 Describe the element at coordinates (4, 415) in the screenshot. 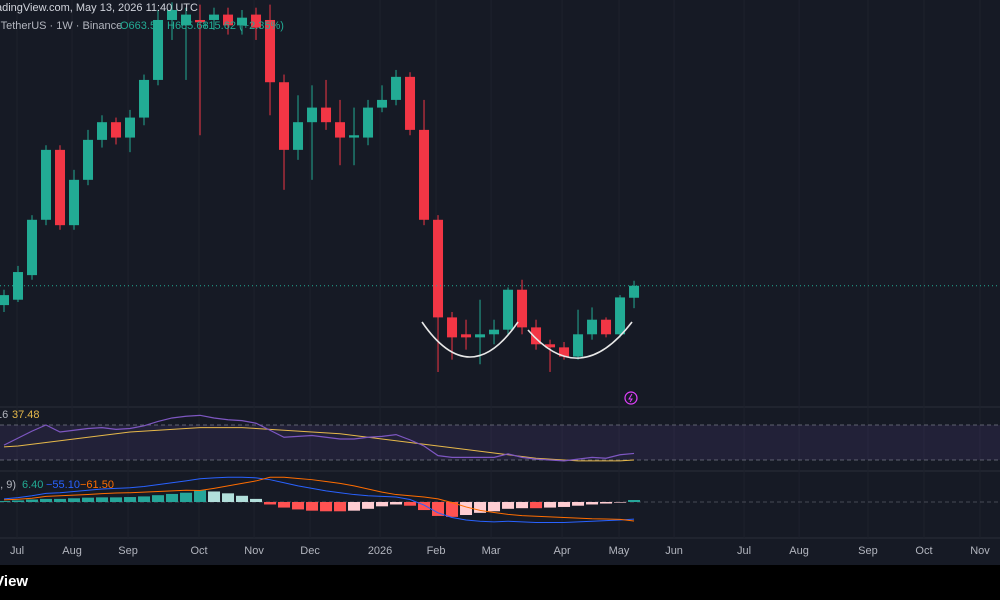

I see `rsi-label: 16` at that location.